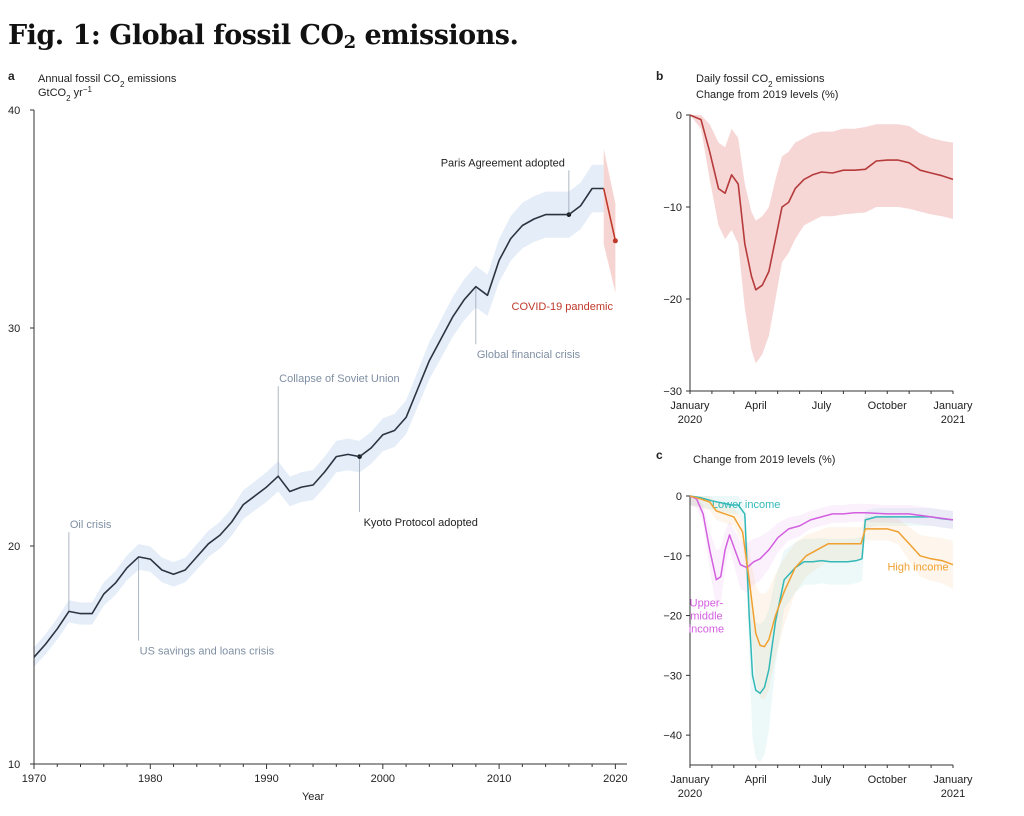 The image size is (1024, 816). Describe the element at coordinates (499, 779) in the screenshot. I see `panel-a-x-tick-label: 2010` at that location.